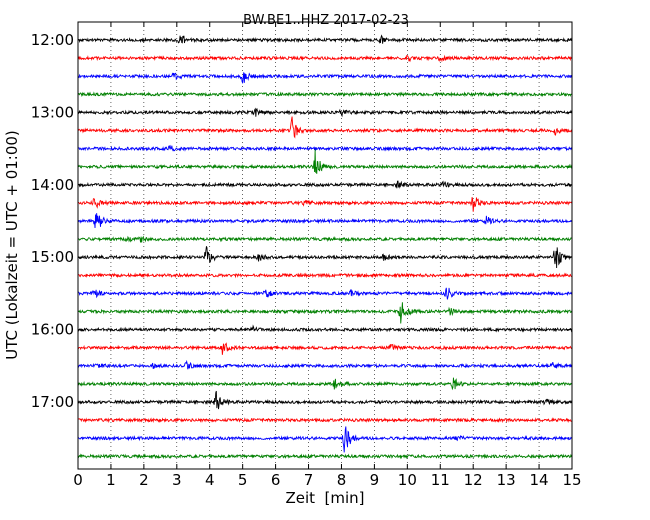  Describe the element at coordinates (276, 480) in the screenshot. I see `x-tick-label: 6` at that location.